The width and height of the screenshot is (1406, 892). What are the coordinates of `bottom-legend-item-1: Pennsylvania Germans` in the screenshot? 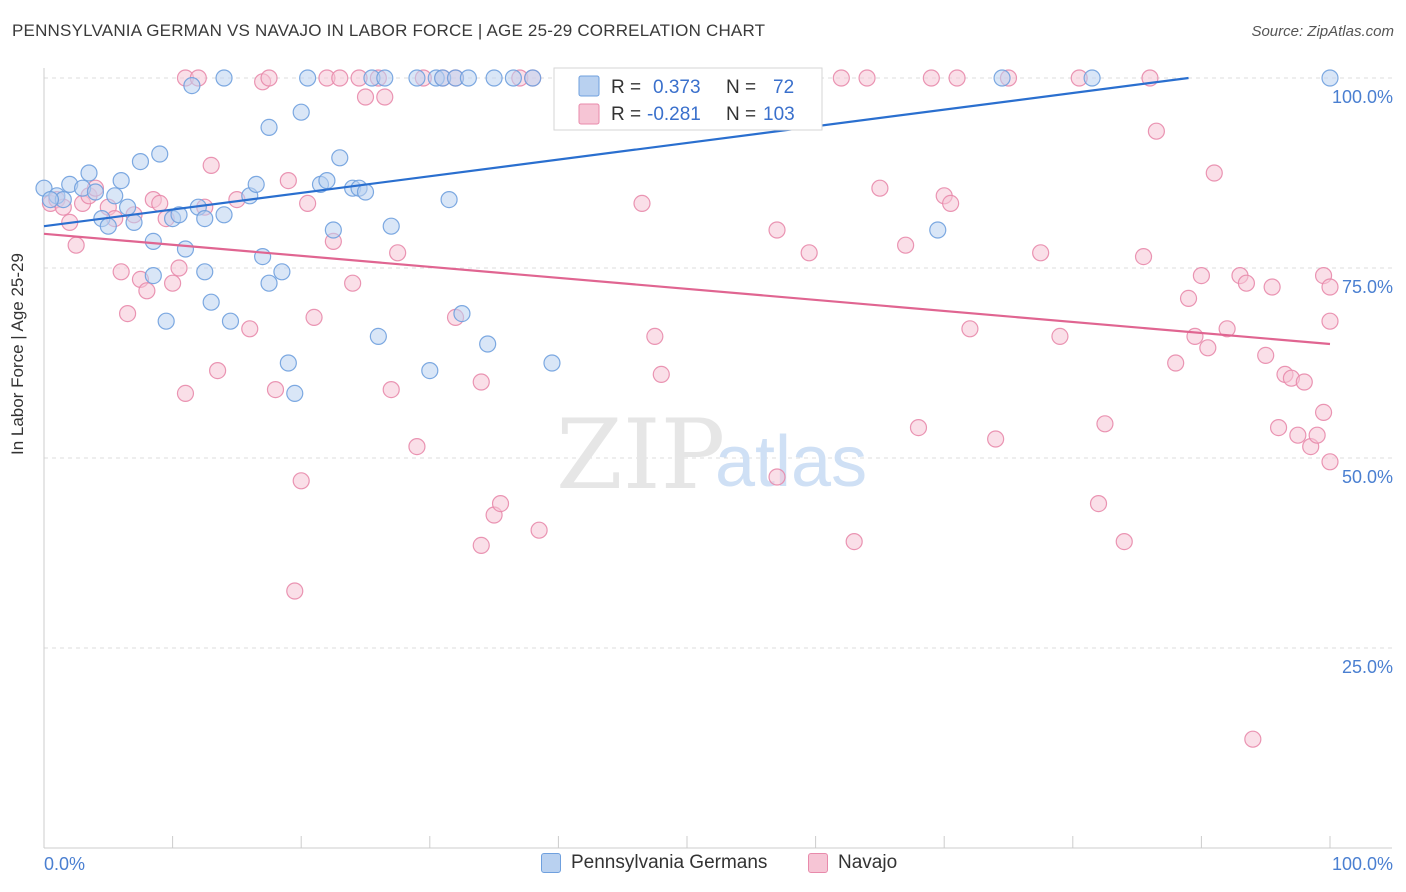 It's located at (654, 863).